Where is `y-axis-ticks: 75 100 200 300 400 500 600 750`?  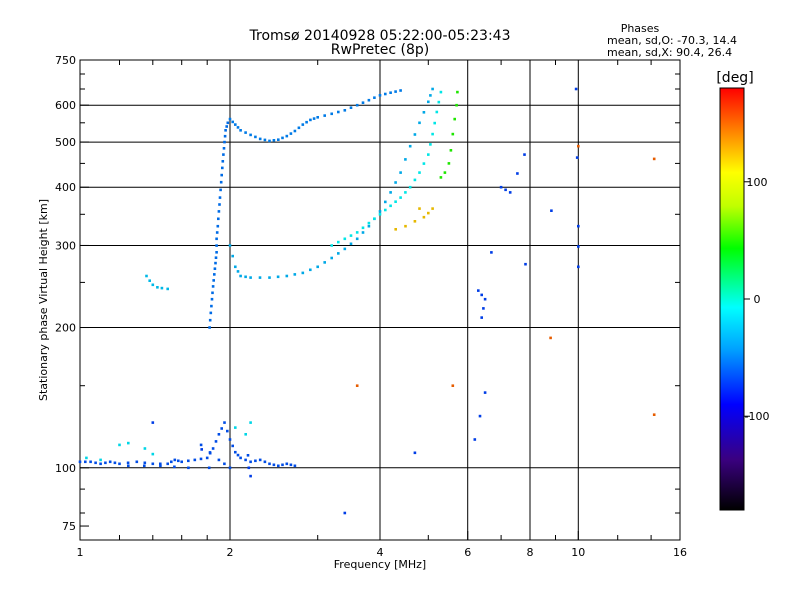 y-axis-ticks: 75 100 200 300 400 500 600 750 is located at coordinates (72, 293).